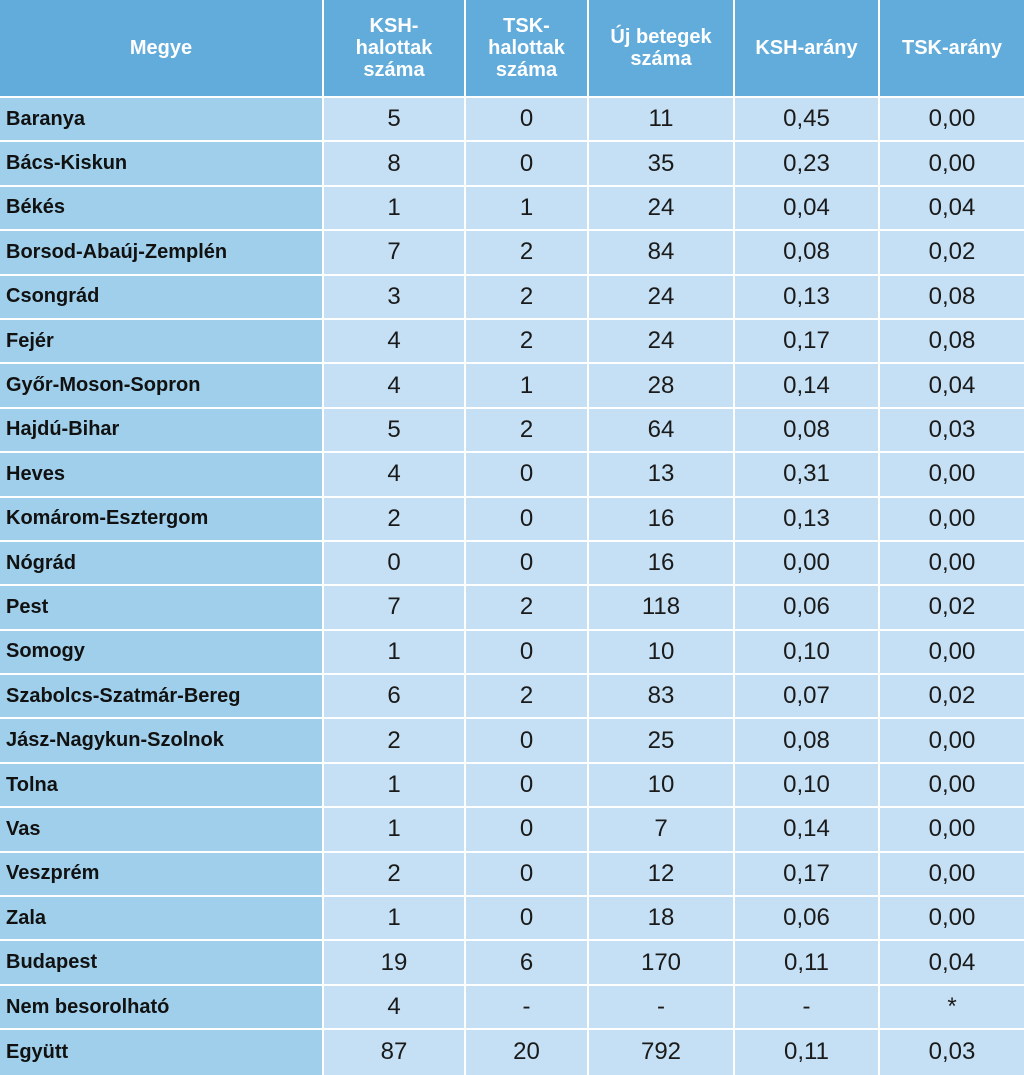  Describe the element at coordinates (527, 963) in the screenshot. I see `tsk-deaths-cell: 6` at that location.